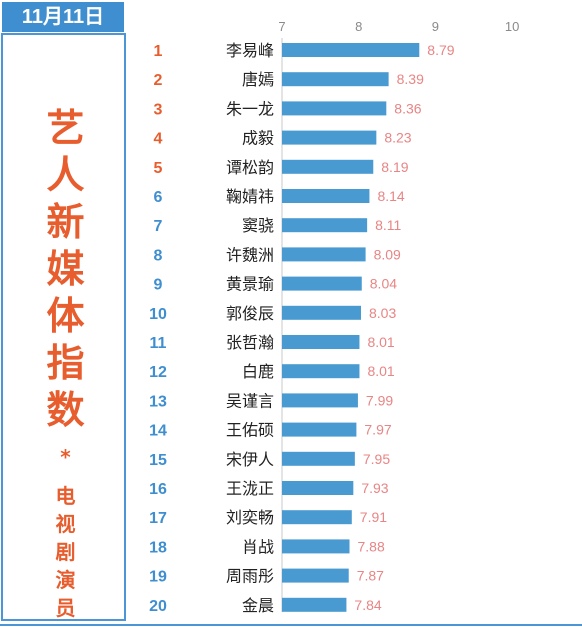 The height and width of the screenshot is (627, 582). Describe the element at coordinates (374, 488) in the screenshot. I see `score-value-label: 7.93` at that location.